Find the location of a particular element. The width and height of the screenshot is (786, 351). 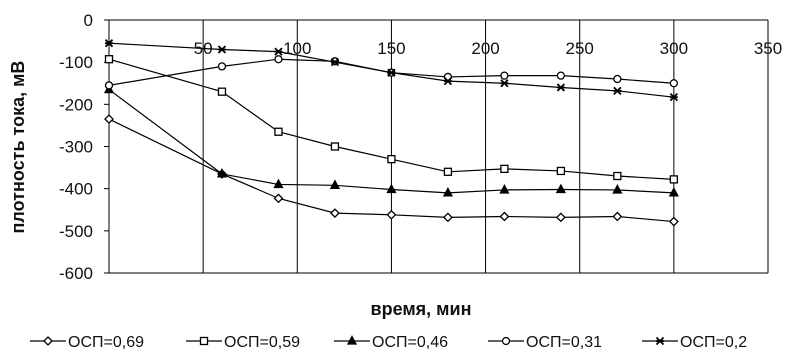

legend-label: ОСП=0,46 is located at coordinates (410, 342).